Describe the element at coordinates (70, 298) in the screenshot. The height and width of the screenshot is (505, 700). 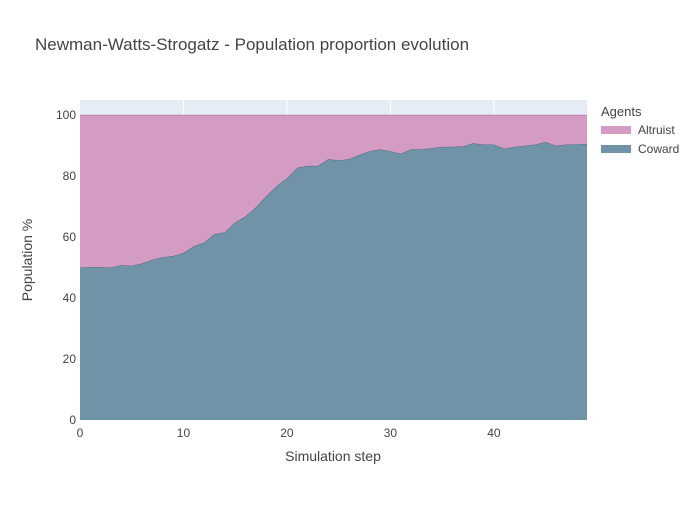
I see `y-tick-label: 40` at that location.